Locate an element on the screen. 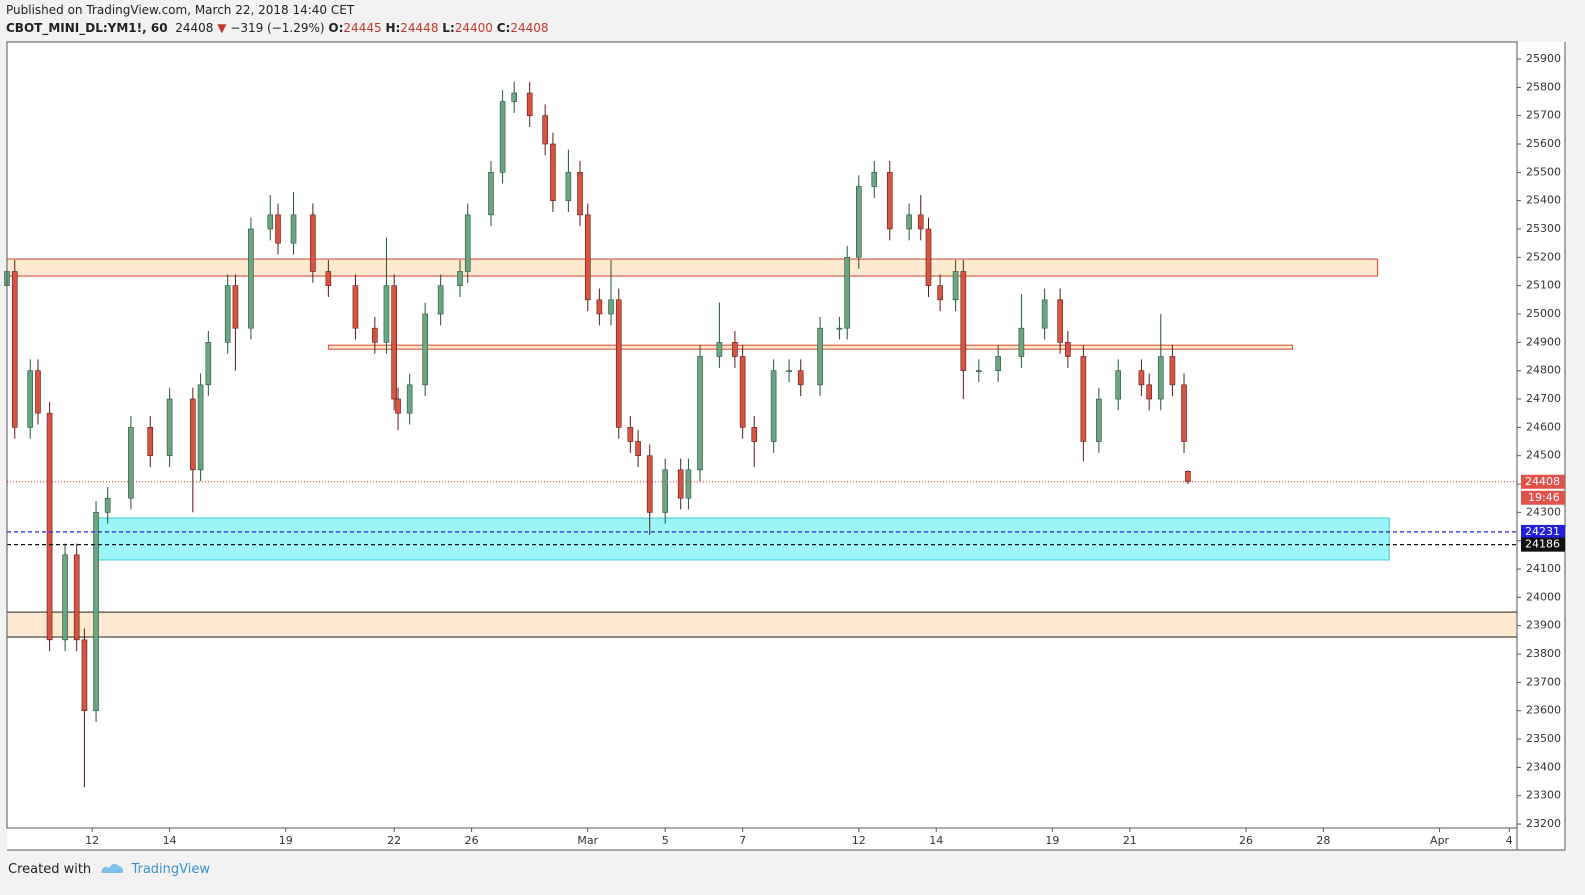  x-tick-label: 28 is located at coordinates (1323, 840).